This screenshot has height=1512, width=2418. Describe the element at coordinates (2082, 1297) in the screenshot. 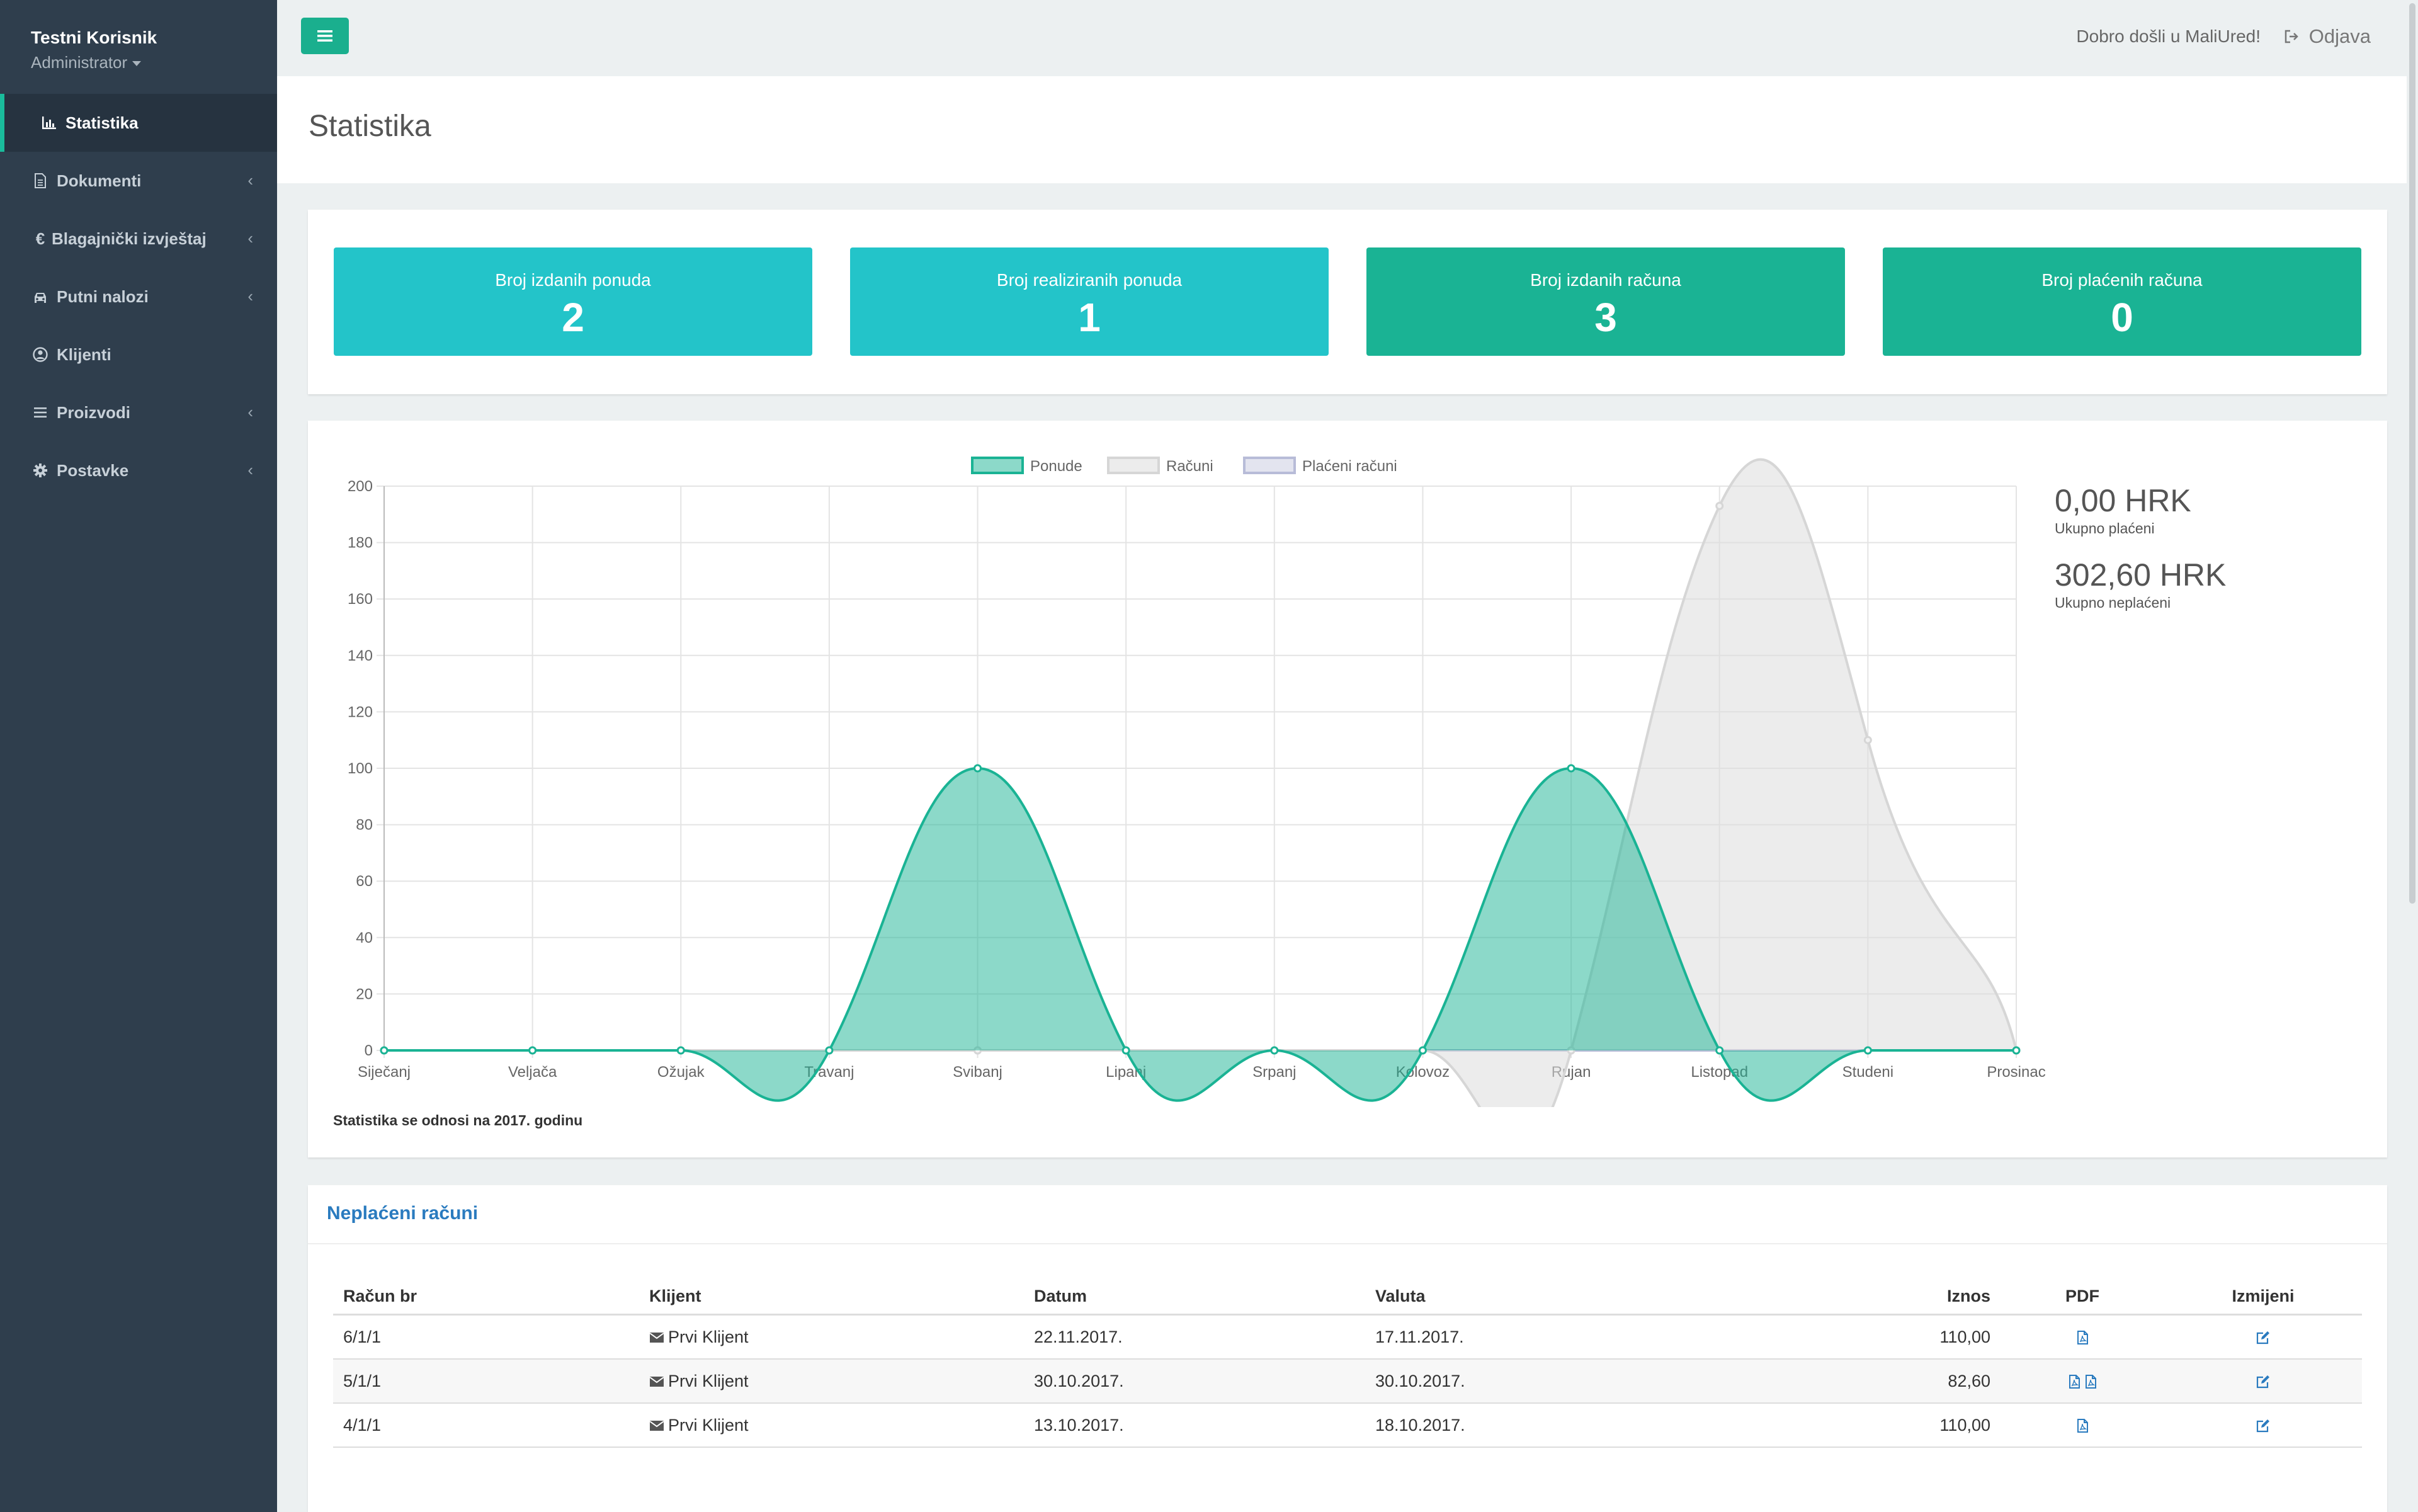

I see `column-header: PDF` at that location.